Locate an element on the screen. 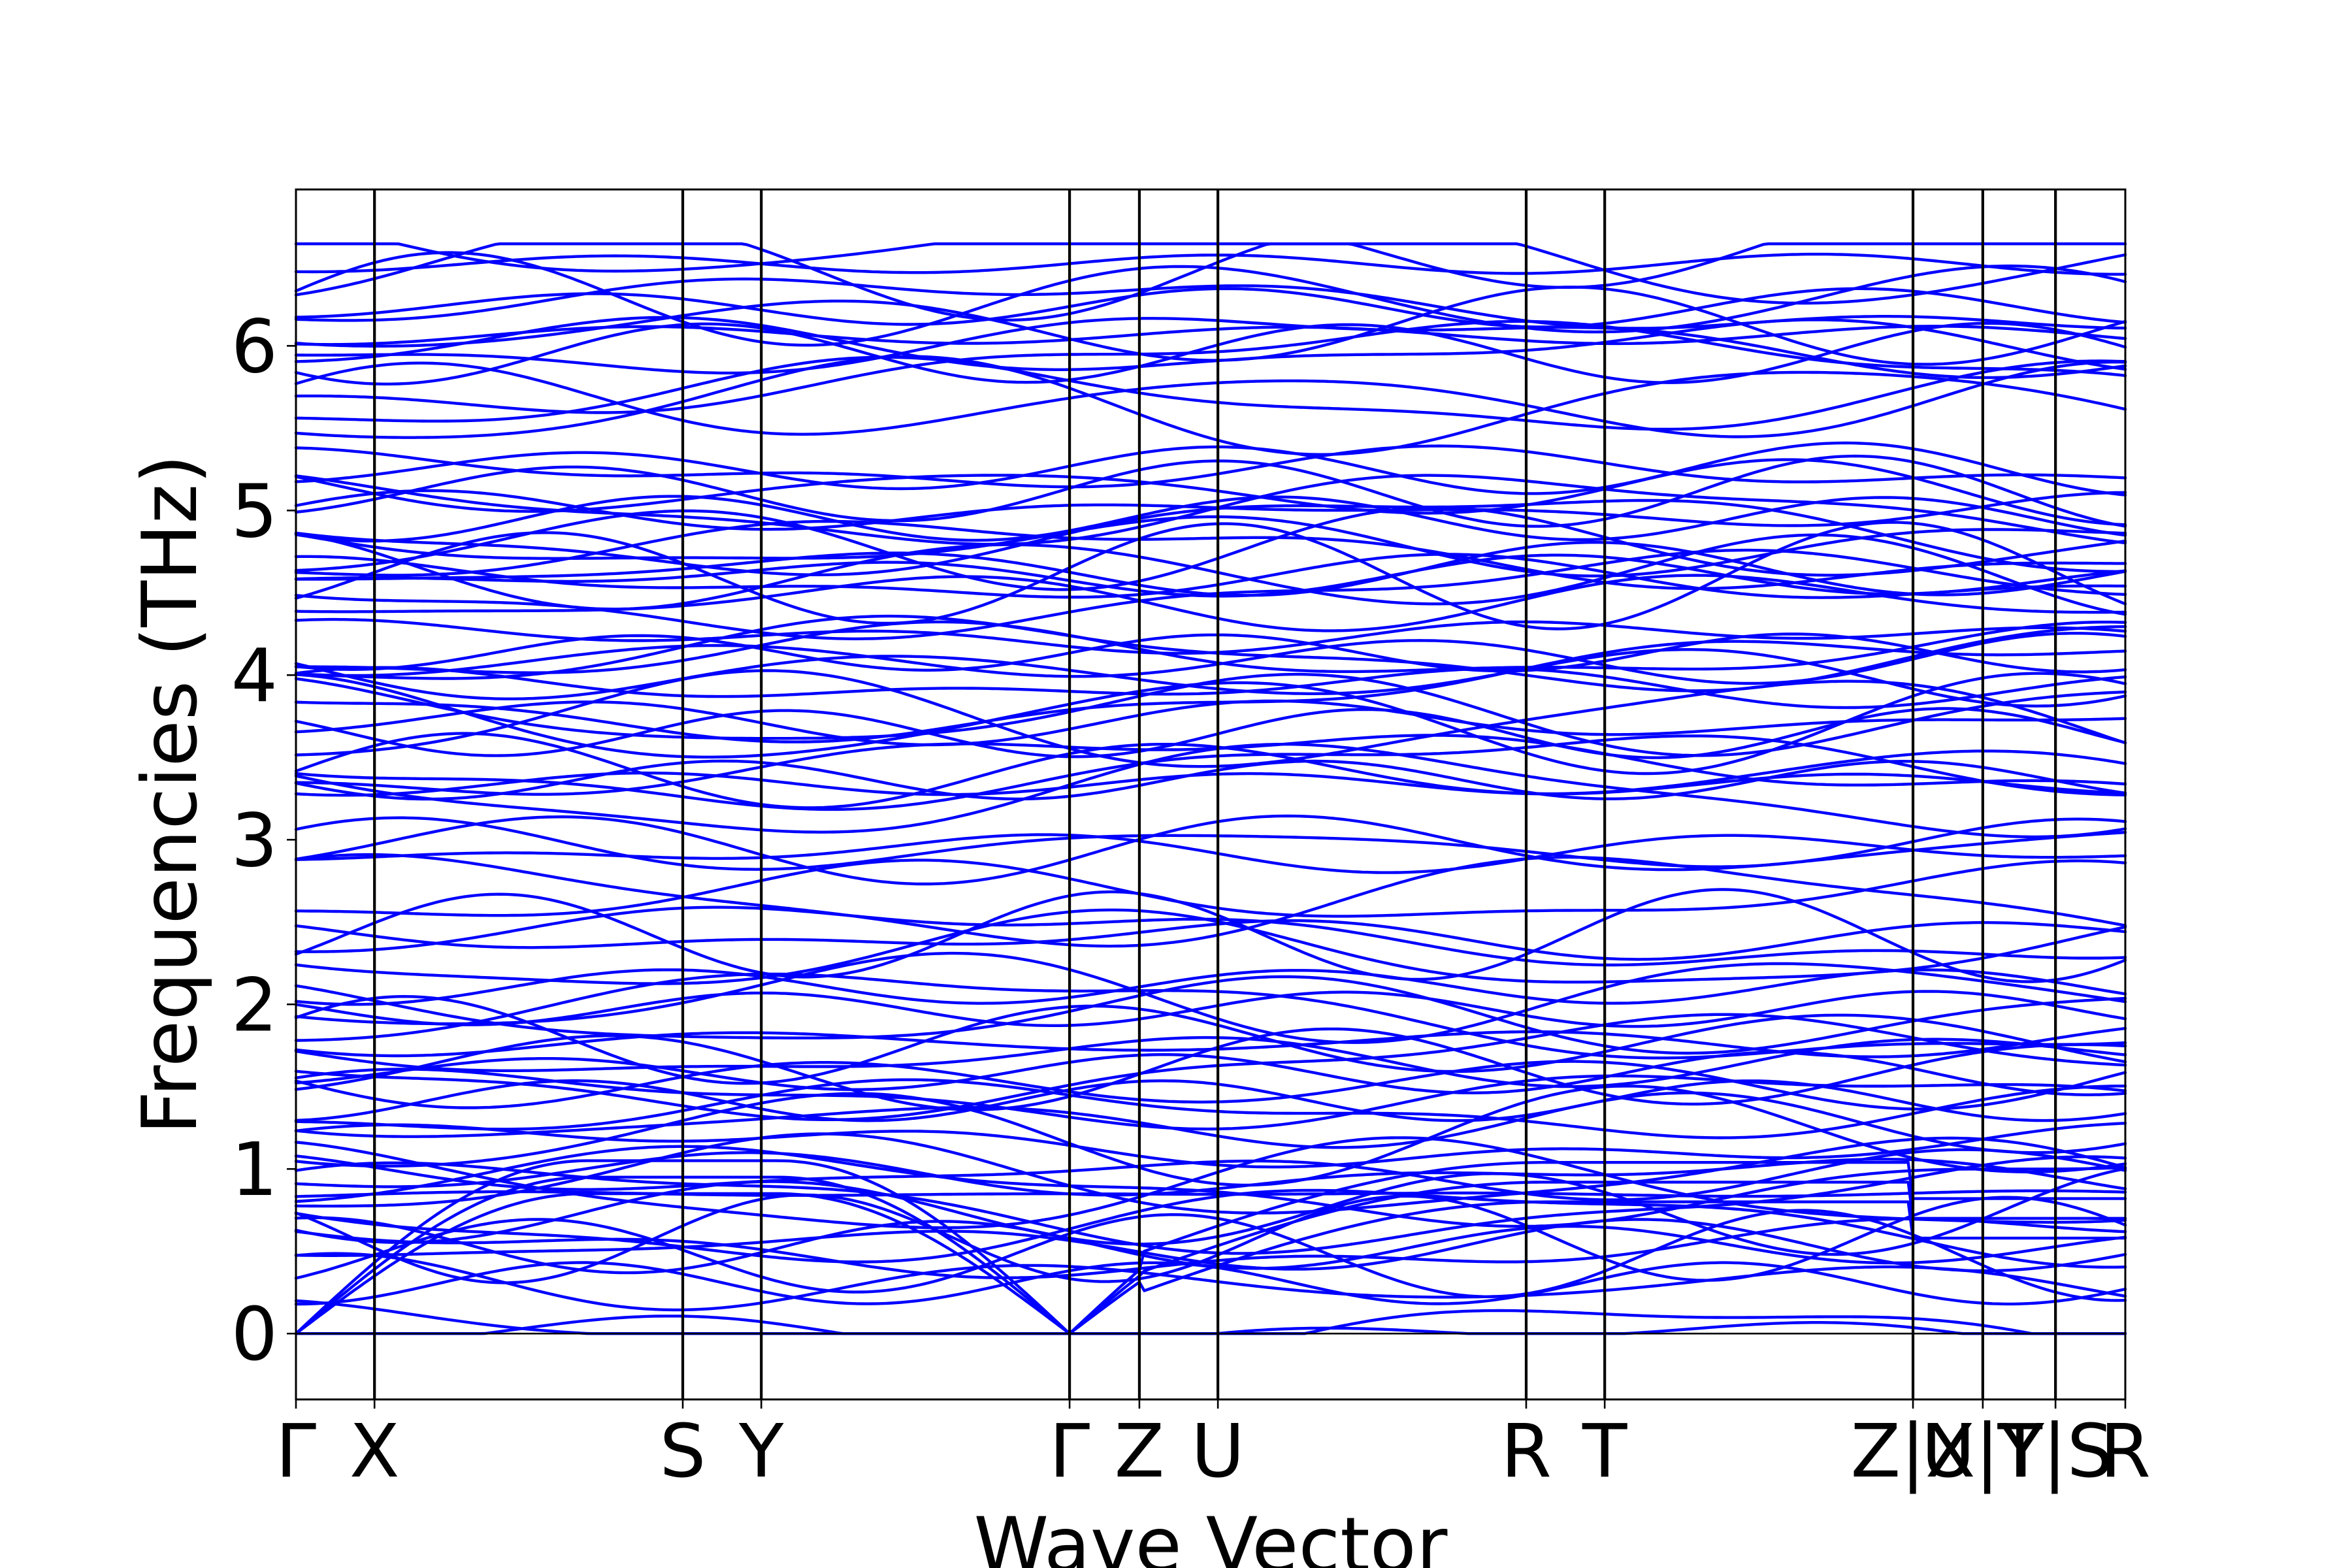 The width and height of the screenshot is (2352, 1568). y-tick-label: 2 is located at coordinates (254, 1005).